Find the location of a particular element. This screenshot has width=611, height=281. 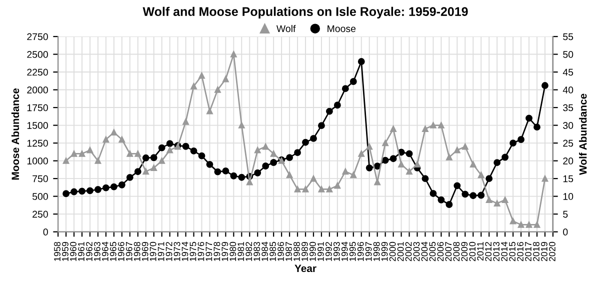

x-tick-label: 1967 is located at coordinates (129, 251).